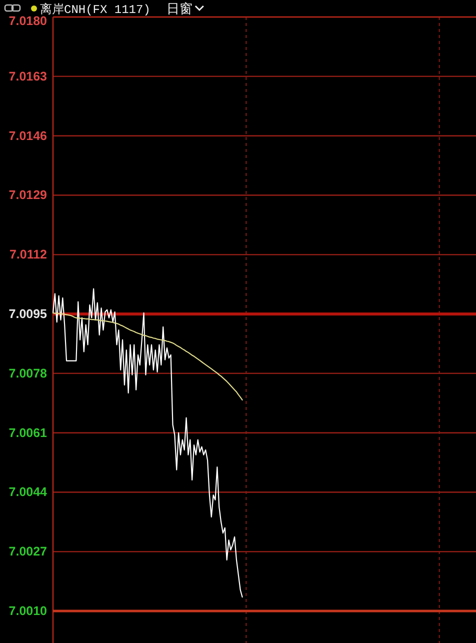 The height and width of the screenshot is (643, 476). What do you see at coordinates (28, 135) in the screenshot?
I see `y-tick-label: 7.0146` at bounding box center [28, 135].